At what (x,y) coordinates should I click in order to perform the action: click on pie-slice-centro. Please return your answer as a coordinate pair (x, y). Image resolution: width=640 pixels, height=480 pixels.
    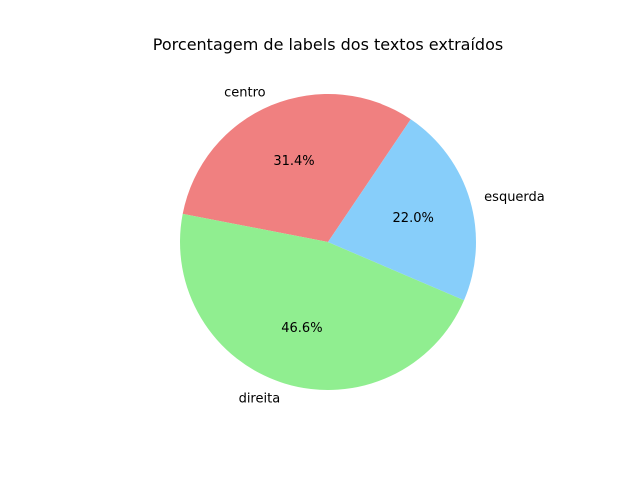
    Looking at the image, I should click on (296, 167).